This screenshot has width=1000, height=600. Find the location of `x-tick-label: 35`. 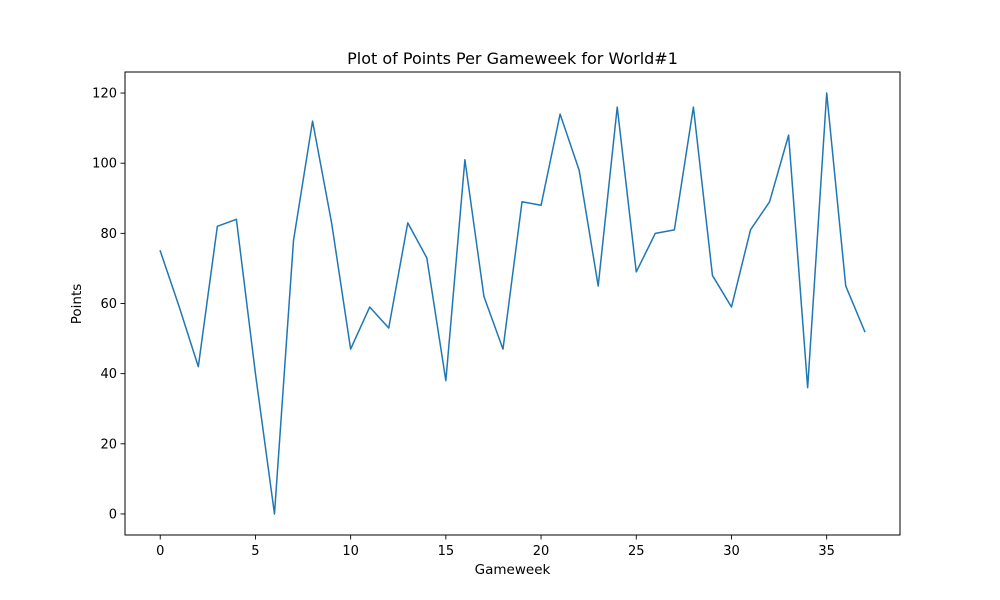

x-tick-label: 35 is located at coordinates (826, 551).